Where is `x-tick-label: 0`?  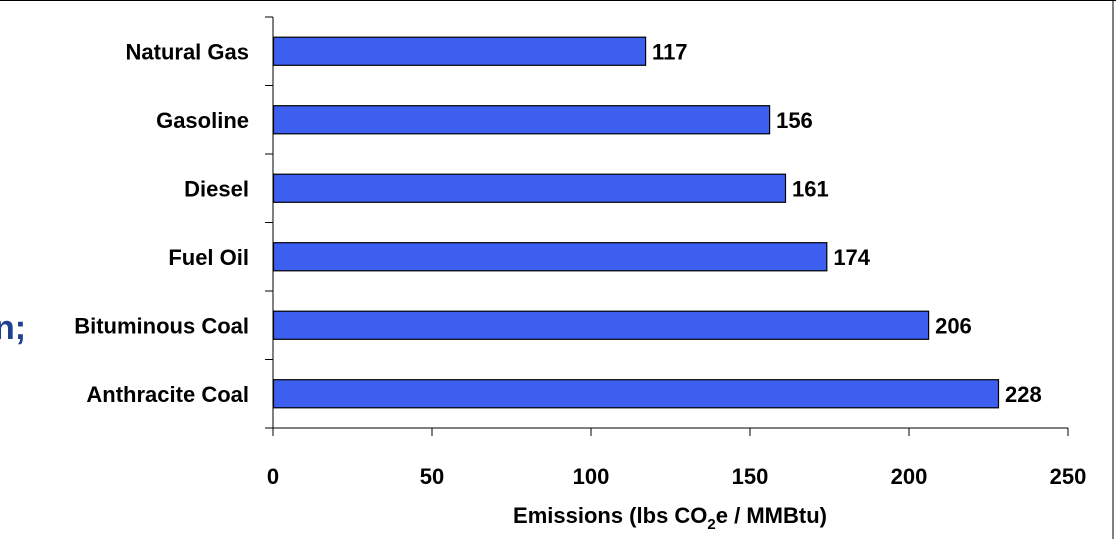
x-tick-label: 0 is located at coordinates (273, 476).